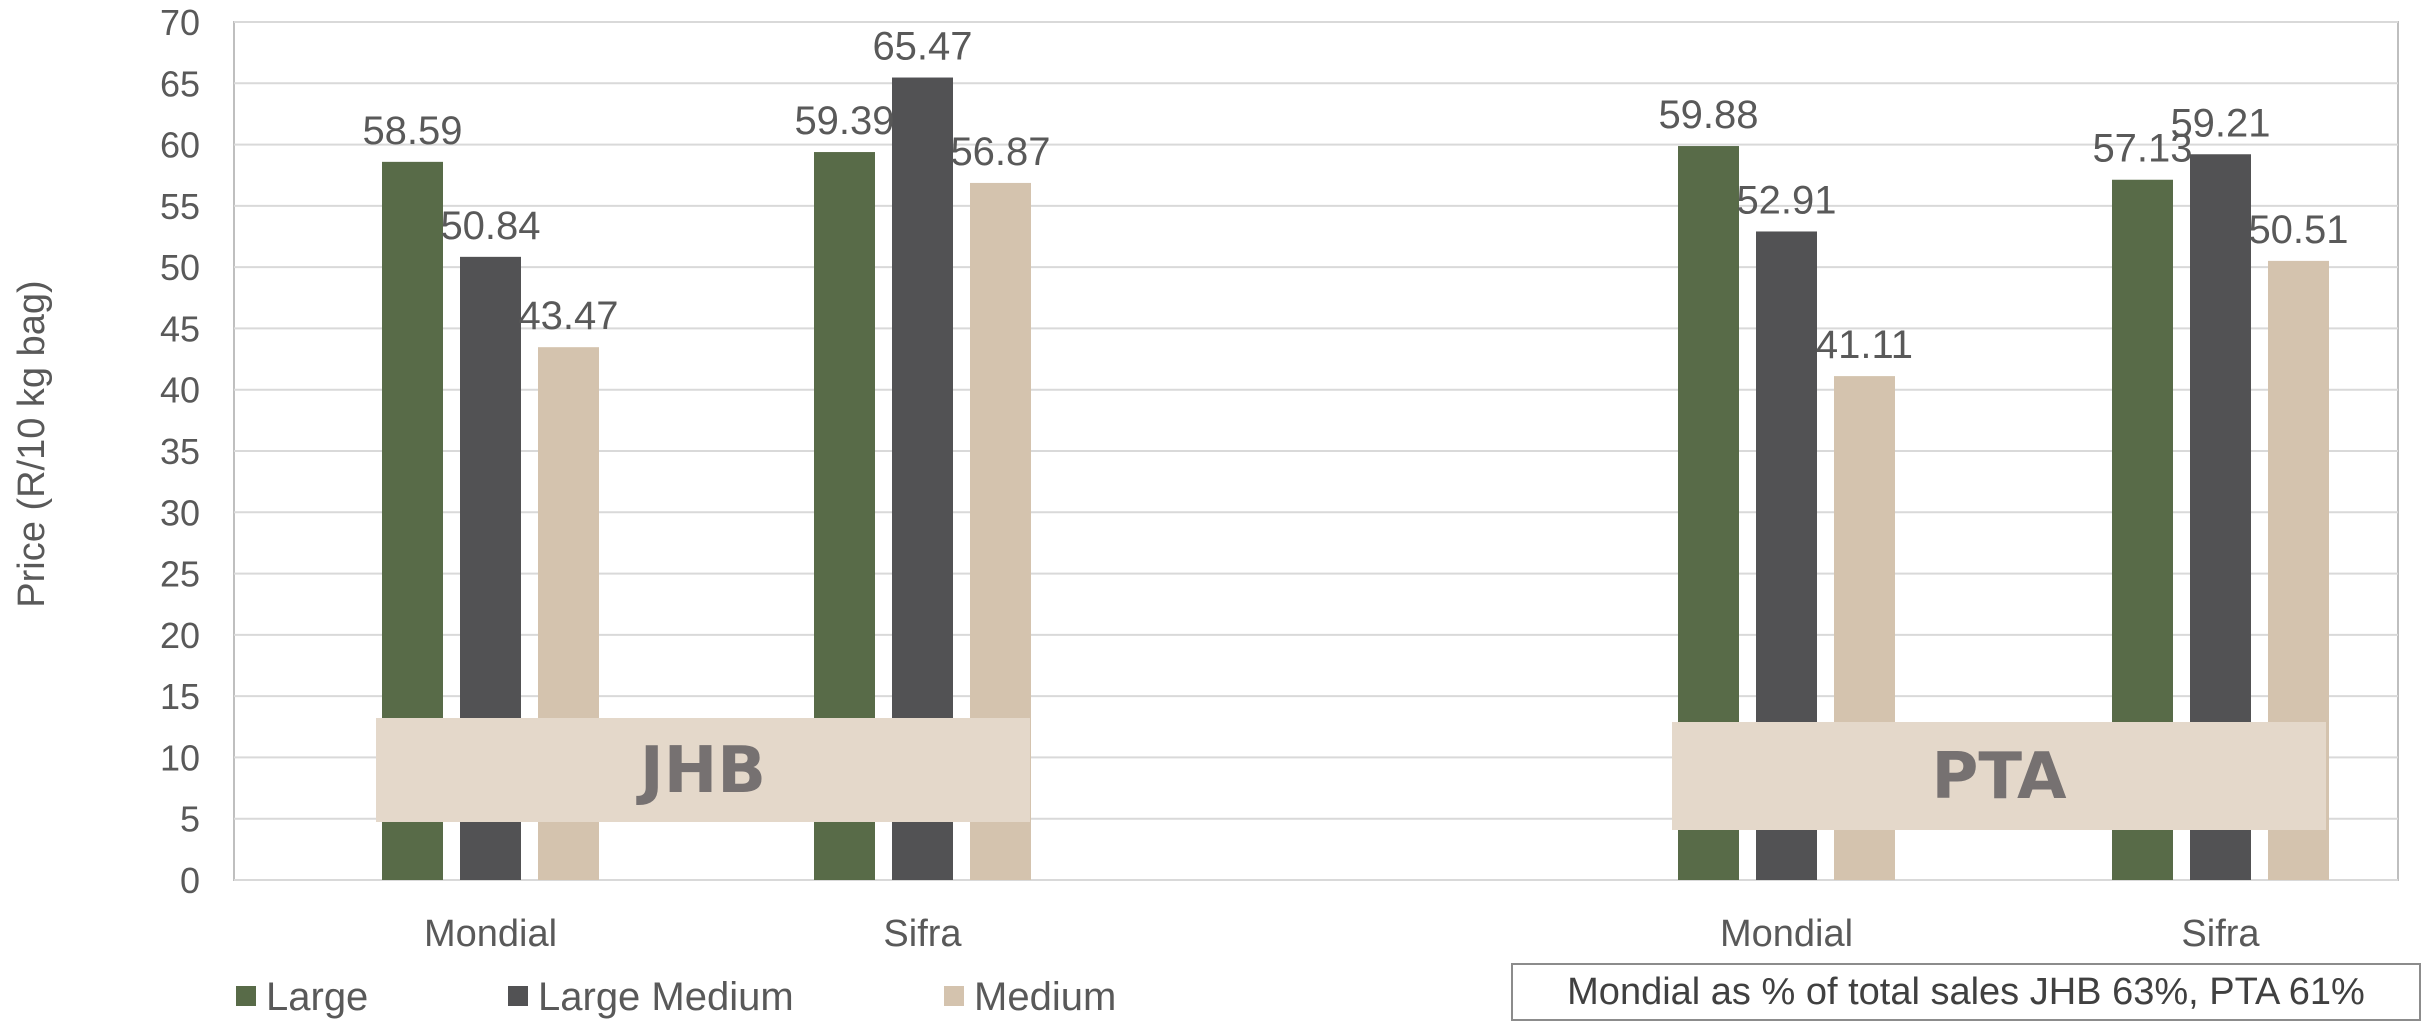  Describe the element at coordinates (180, 328) in the screenshot. I see `y-tick-label: 45` at that location.